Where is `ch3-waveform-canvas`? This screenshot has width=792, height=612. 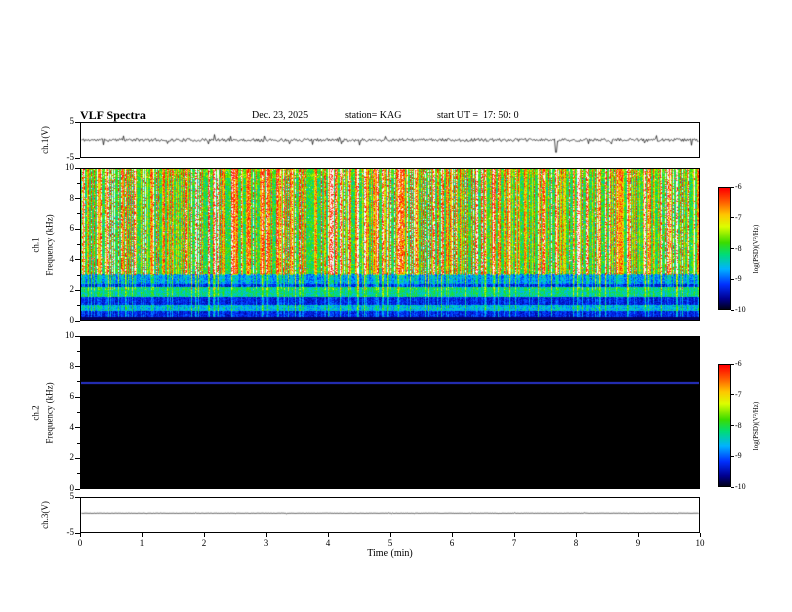
ch3-waveform-canvas is located at coordinates (390, 515).